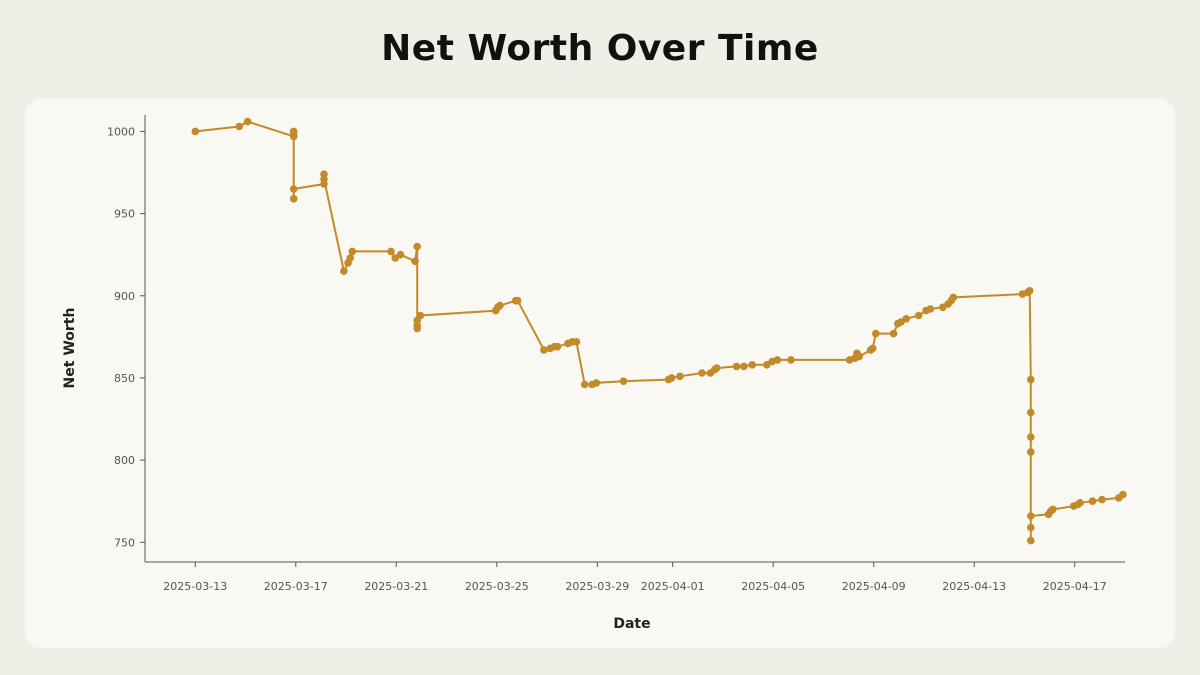 The image size is (1200, 675). What do you see at coordinates (597, 586) in the screenshot?
I see `x-tick-label: 2025-03-29` at bounding box center [597, 586].